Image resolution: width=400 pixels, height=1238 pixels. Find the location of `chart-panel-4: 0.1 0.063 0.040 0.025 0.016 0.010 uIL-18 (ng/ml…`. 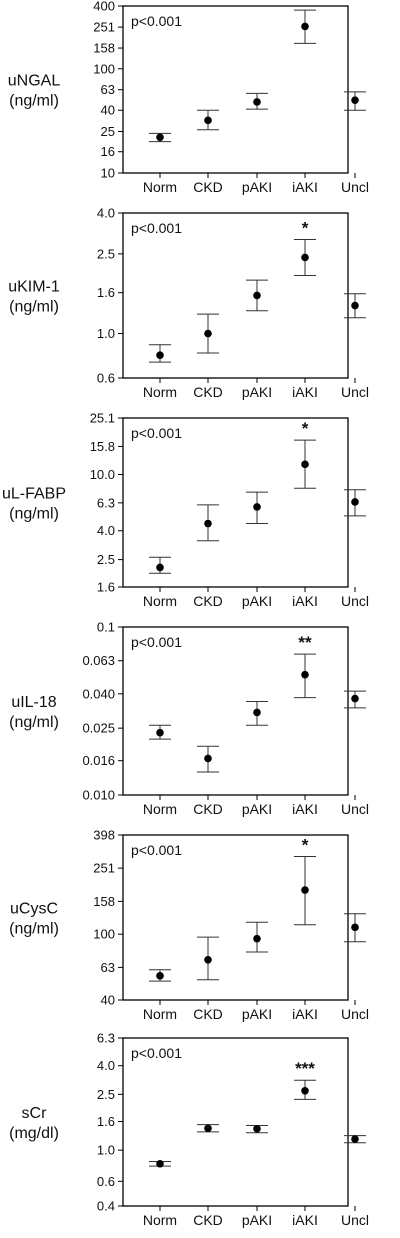

chart-panel-4: 0.1 0.063 0.040 0.025 0.016 0.010 uIL-18 (ng/ml… is located at coordinates (189, 719).